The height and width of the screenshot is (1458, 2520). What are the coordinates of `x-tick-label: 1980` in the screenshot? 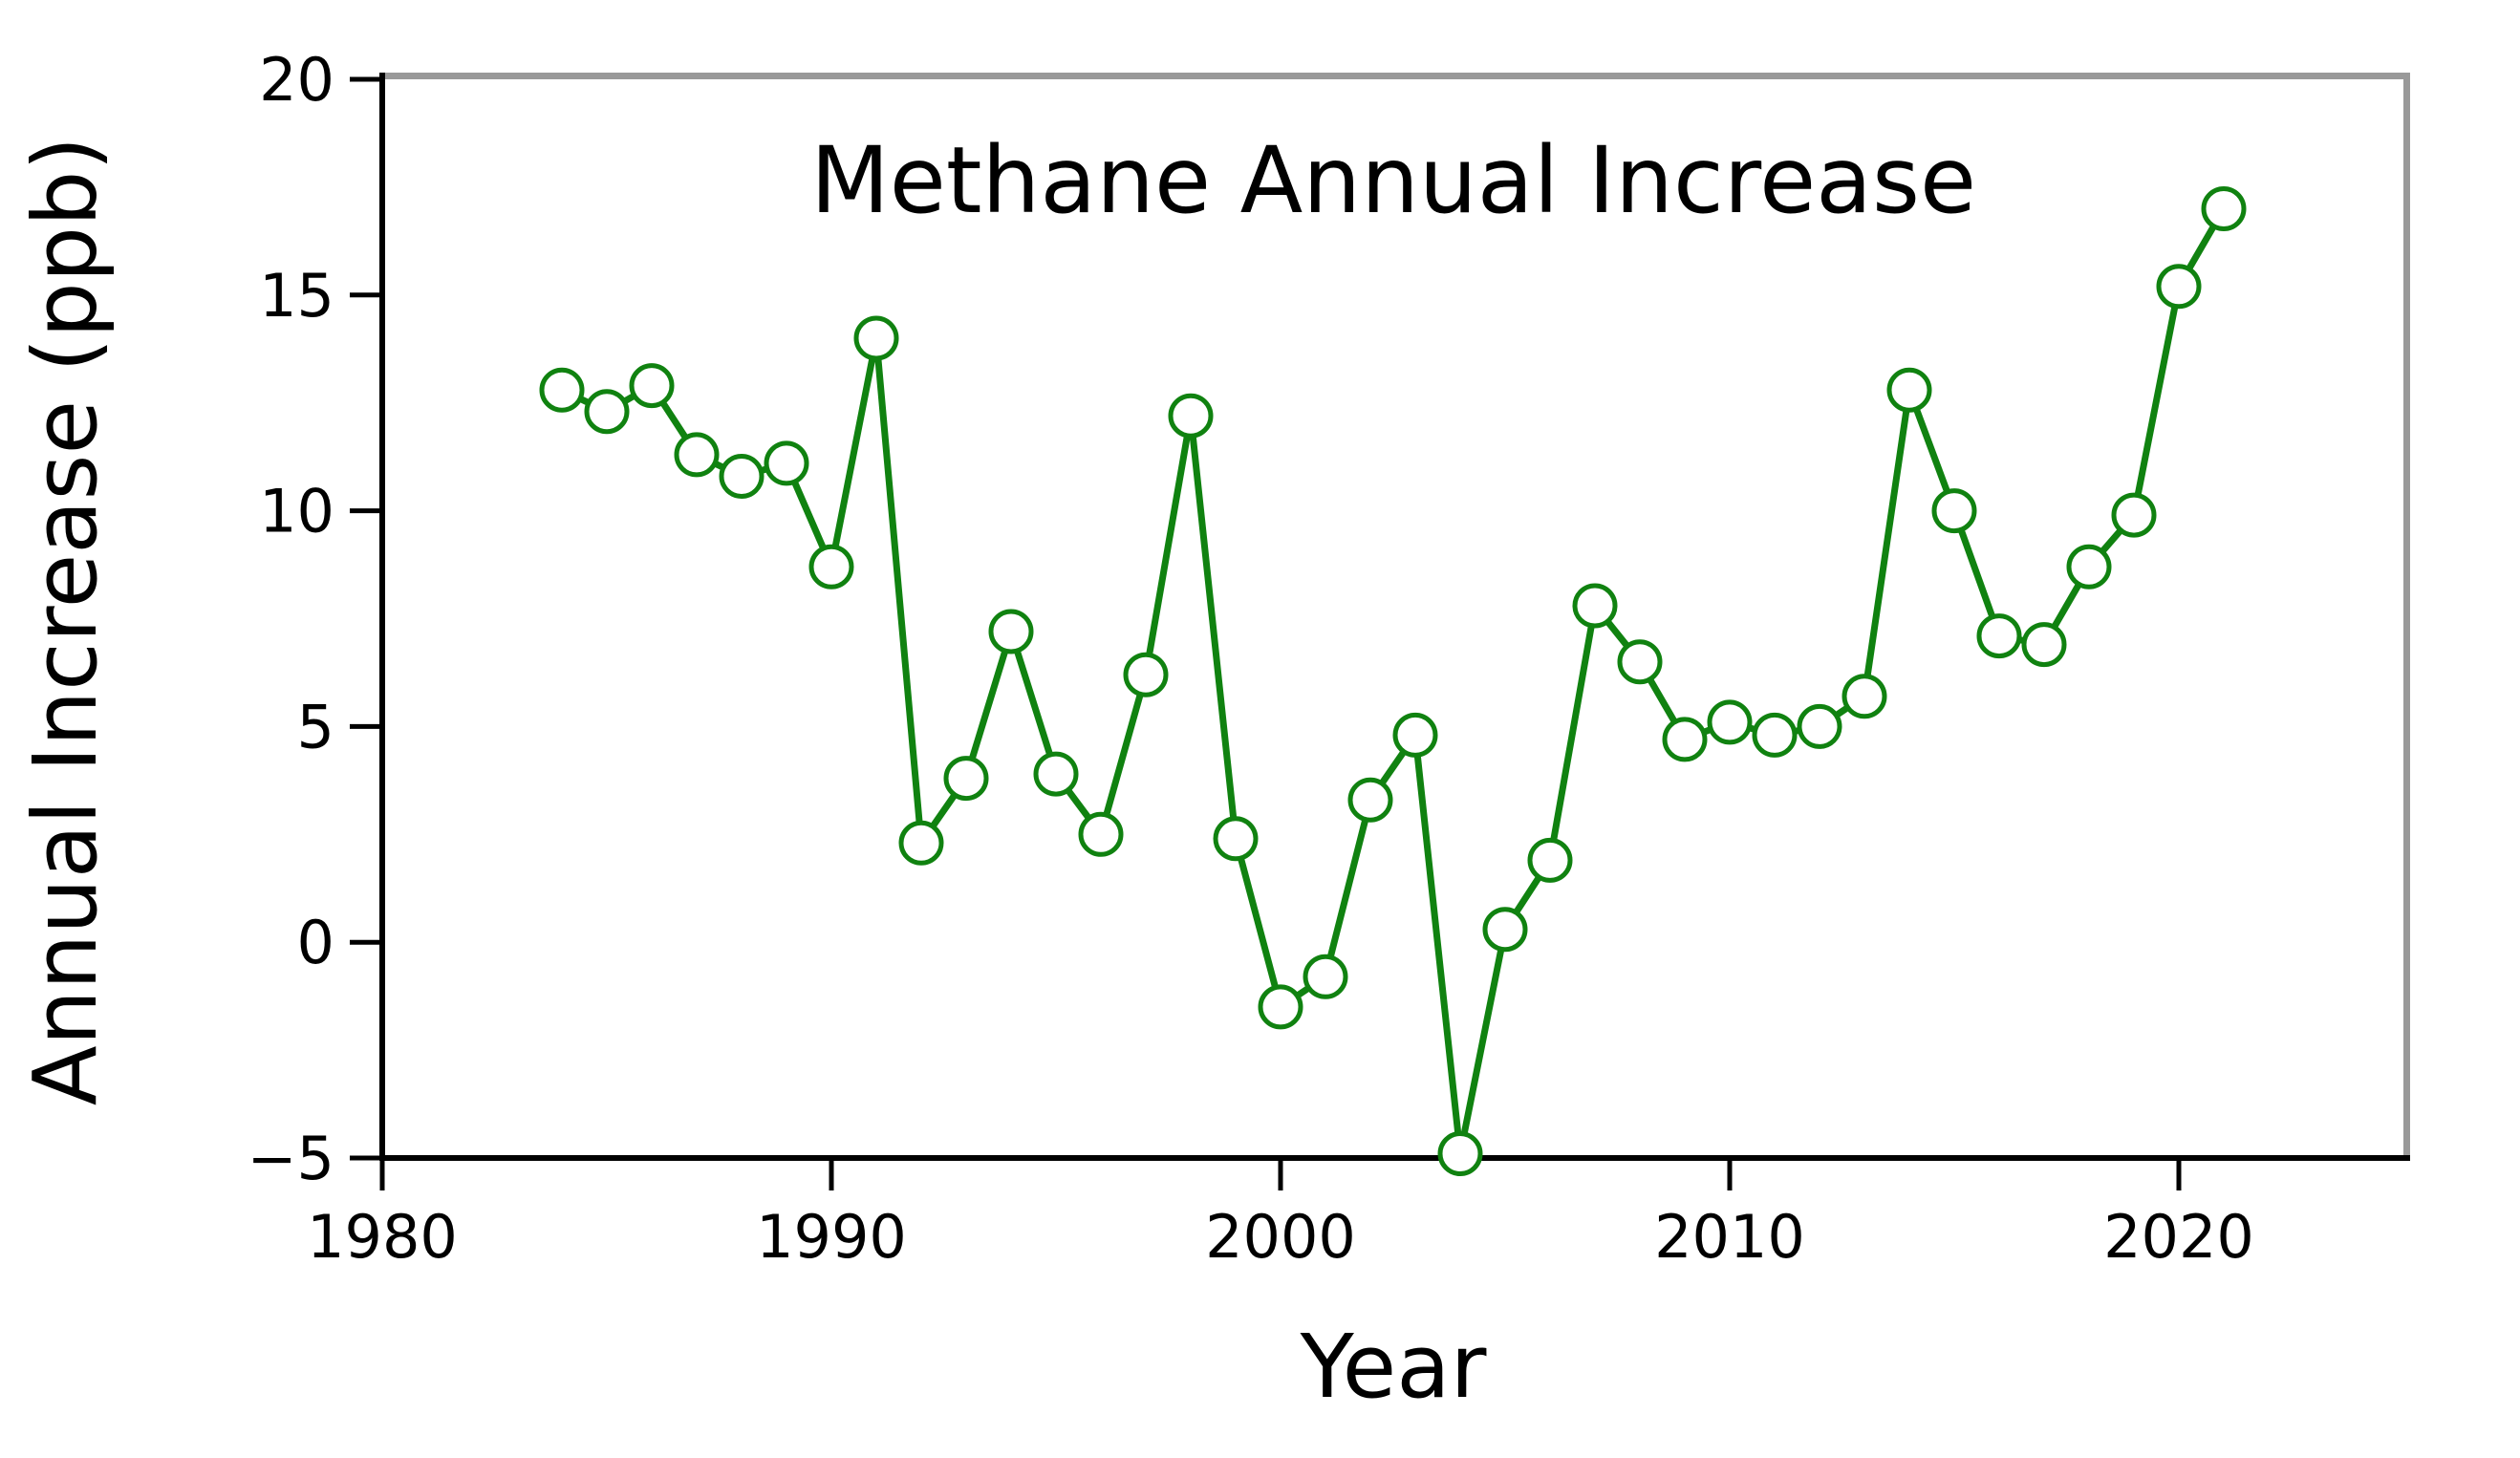 It's located at (383, 1237).